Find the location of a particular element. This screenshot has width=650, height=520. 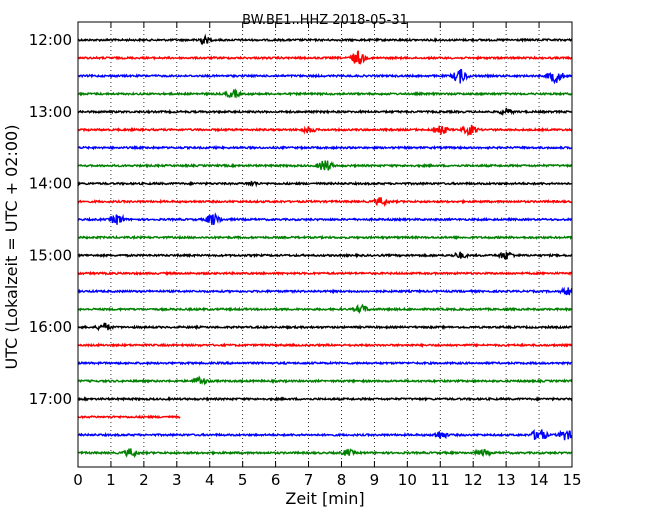

x-tick-label: 7 is located at coordinates (309, 480).